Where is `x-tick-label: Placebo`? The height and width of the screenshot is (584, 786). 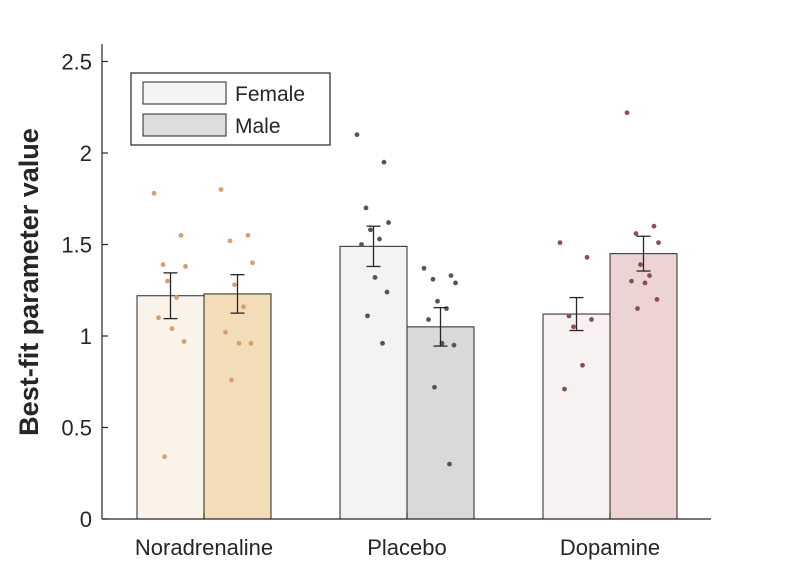 x-tick-label: Placebo is located at coordinates (407, 547).